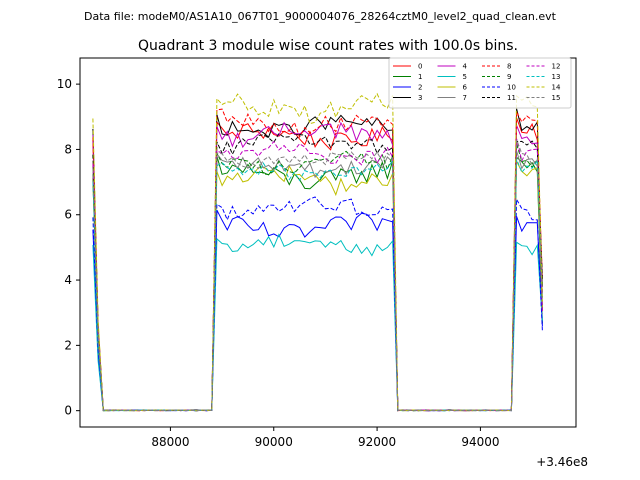  What do you see at coordinates (511, 88) in the screenshot?
I see `legend-label-10: 10` at bounding box center [511, 88].